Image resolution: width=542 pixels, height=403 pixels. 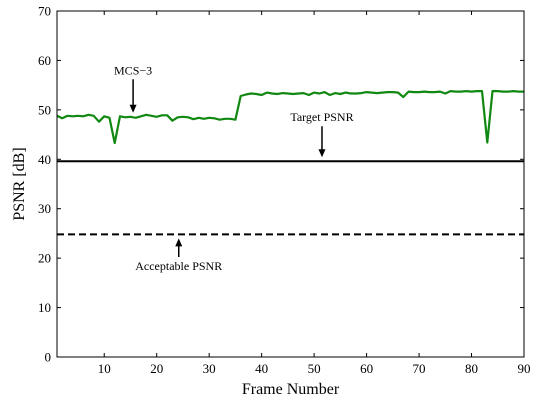 What do you see at coordinates (44, 109) in the screenshot?
I see `y-tick-label: 50` at bounding box center [44, 109].